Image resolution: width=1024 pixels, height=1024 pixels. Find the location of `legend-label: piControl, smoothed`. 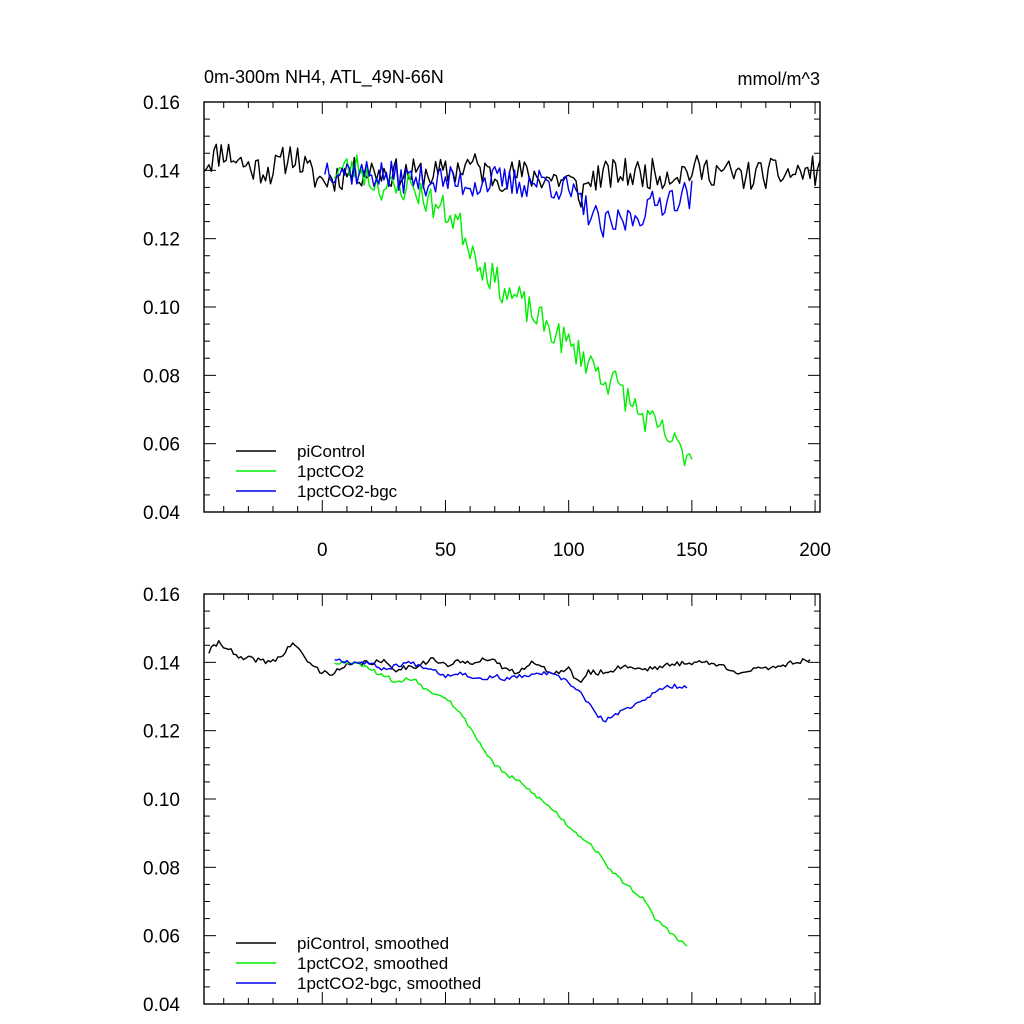

legend-label: piControl, smoothed is located at coordinates (373, 943).